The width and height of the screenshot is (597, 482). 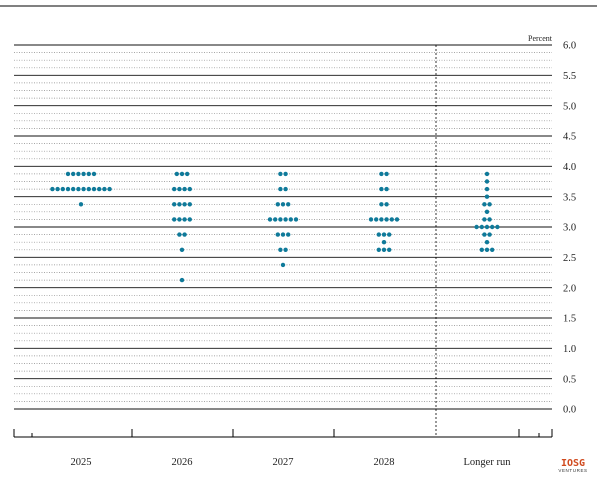 What do you see at coordinates (540, 38) in the screenshot?
I see `unit-label: Percent` at bounding box center [540, 38].